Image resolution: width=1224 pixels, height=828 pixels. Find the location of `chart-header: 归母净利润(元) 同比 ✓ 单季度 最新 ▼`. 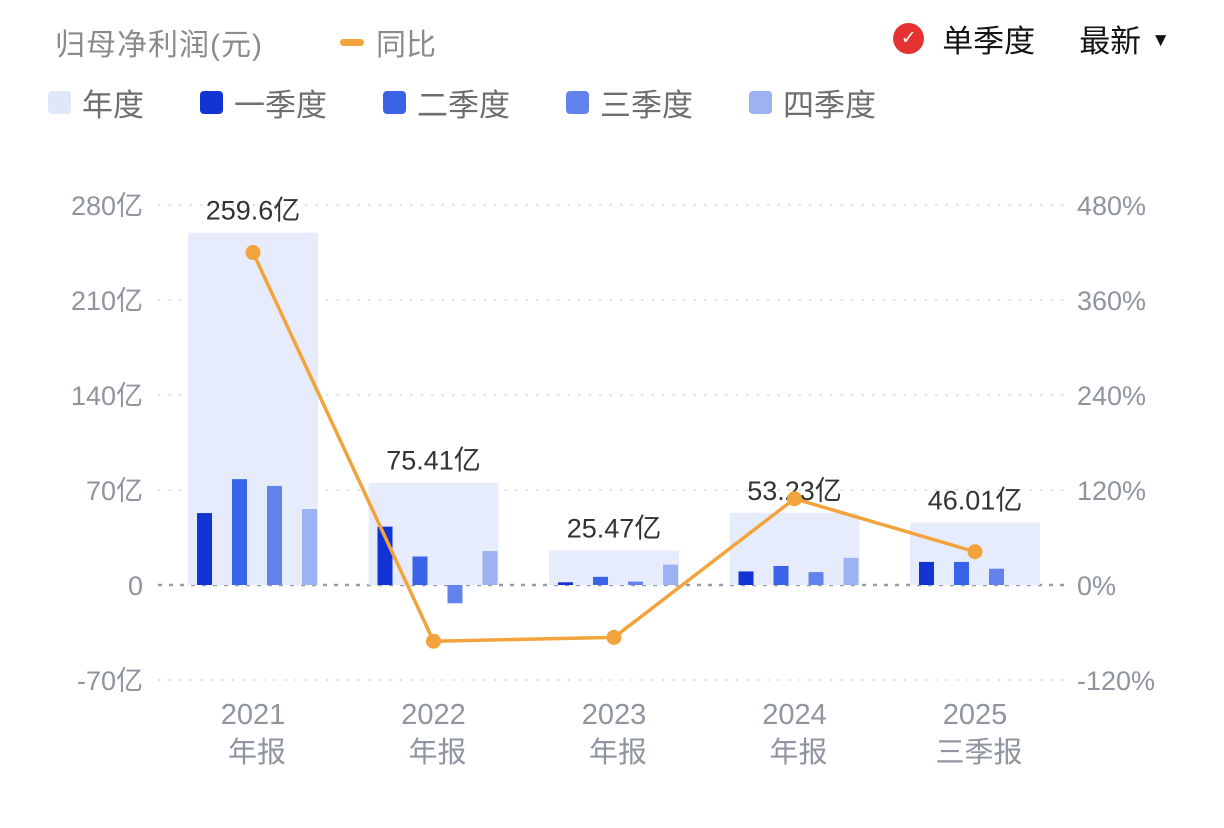

chart-header: 归母净利润(元) 同比 ✓ 单季度 最新 ▼ is located at coordinates (612, 38).